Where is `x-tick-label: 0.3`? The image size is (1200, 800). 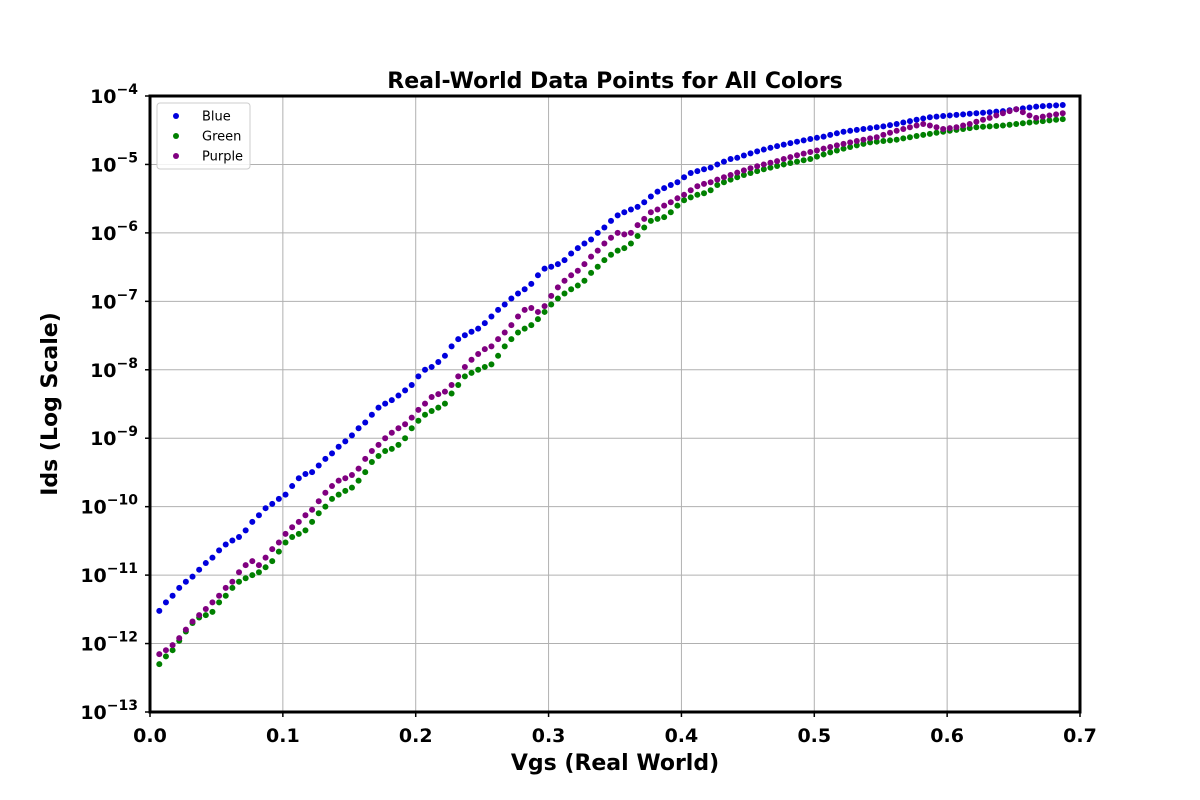
x-tick-label: 0.3 is located at coordinates (549, 736).